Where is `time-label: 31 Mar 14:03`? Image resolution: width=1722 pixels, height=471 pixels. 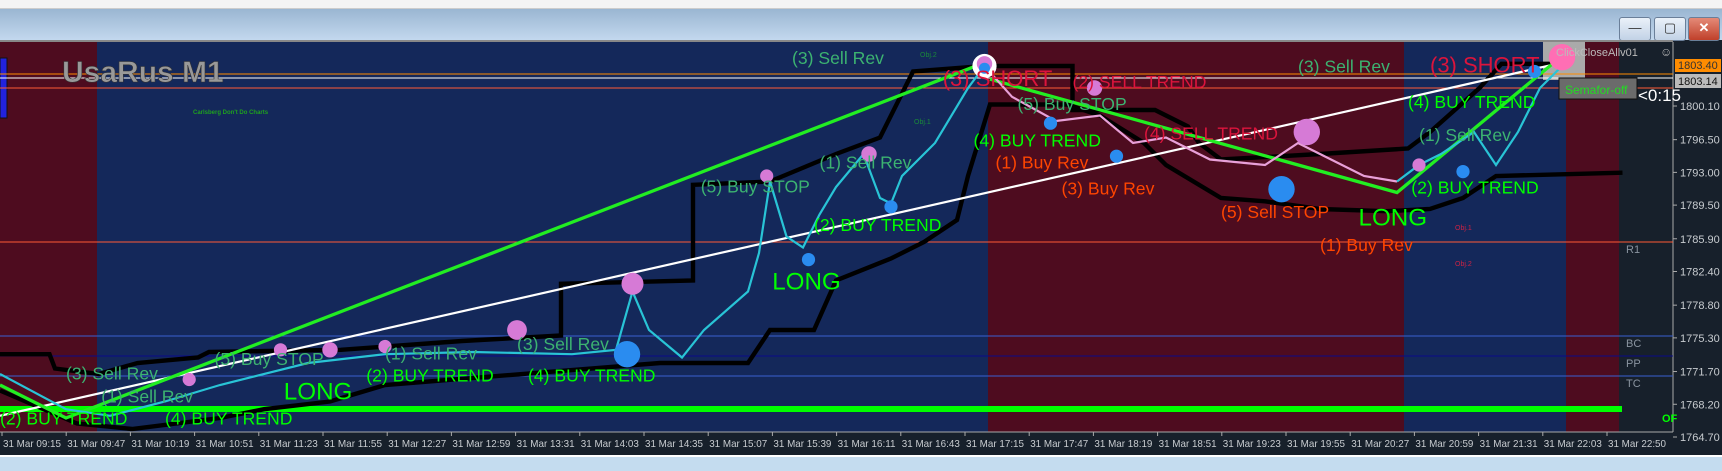 time-label: 31 Mar 14:03 is located at coordinates (610, 444).